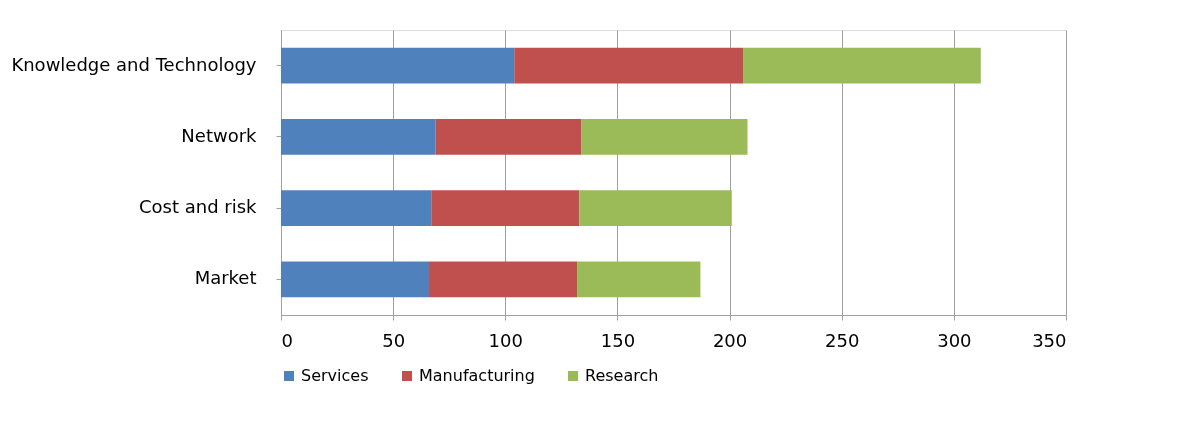 This screenshot has height=448, width=1193. What do you see at coordinates (842, 340) in the screenshot?
I see `x-tick-label: 250` at bounding box center [842, 340].